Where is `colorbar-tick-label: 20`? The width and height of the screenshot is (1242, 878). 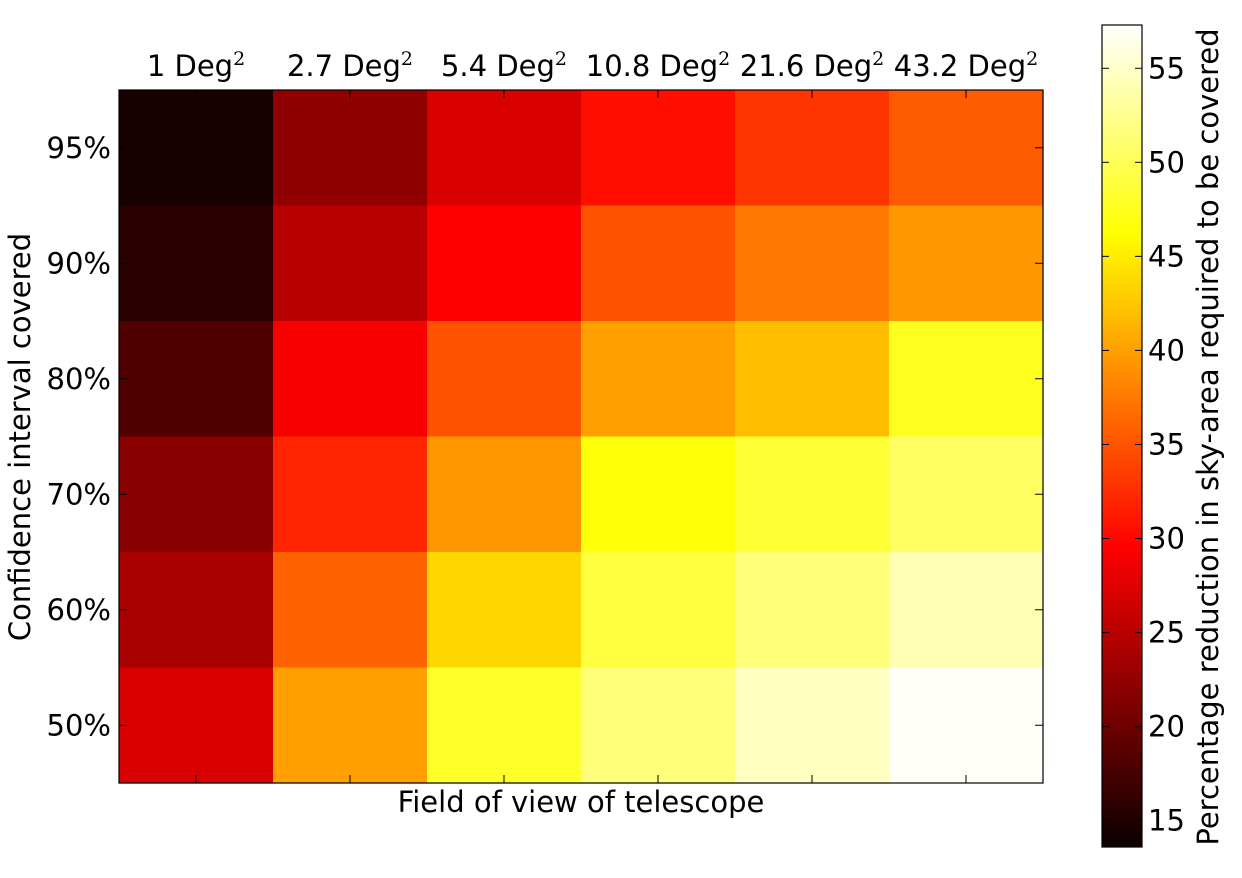 colorbar-tick-label: 20 is located at coordinates (1166, 727).